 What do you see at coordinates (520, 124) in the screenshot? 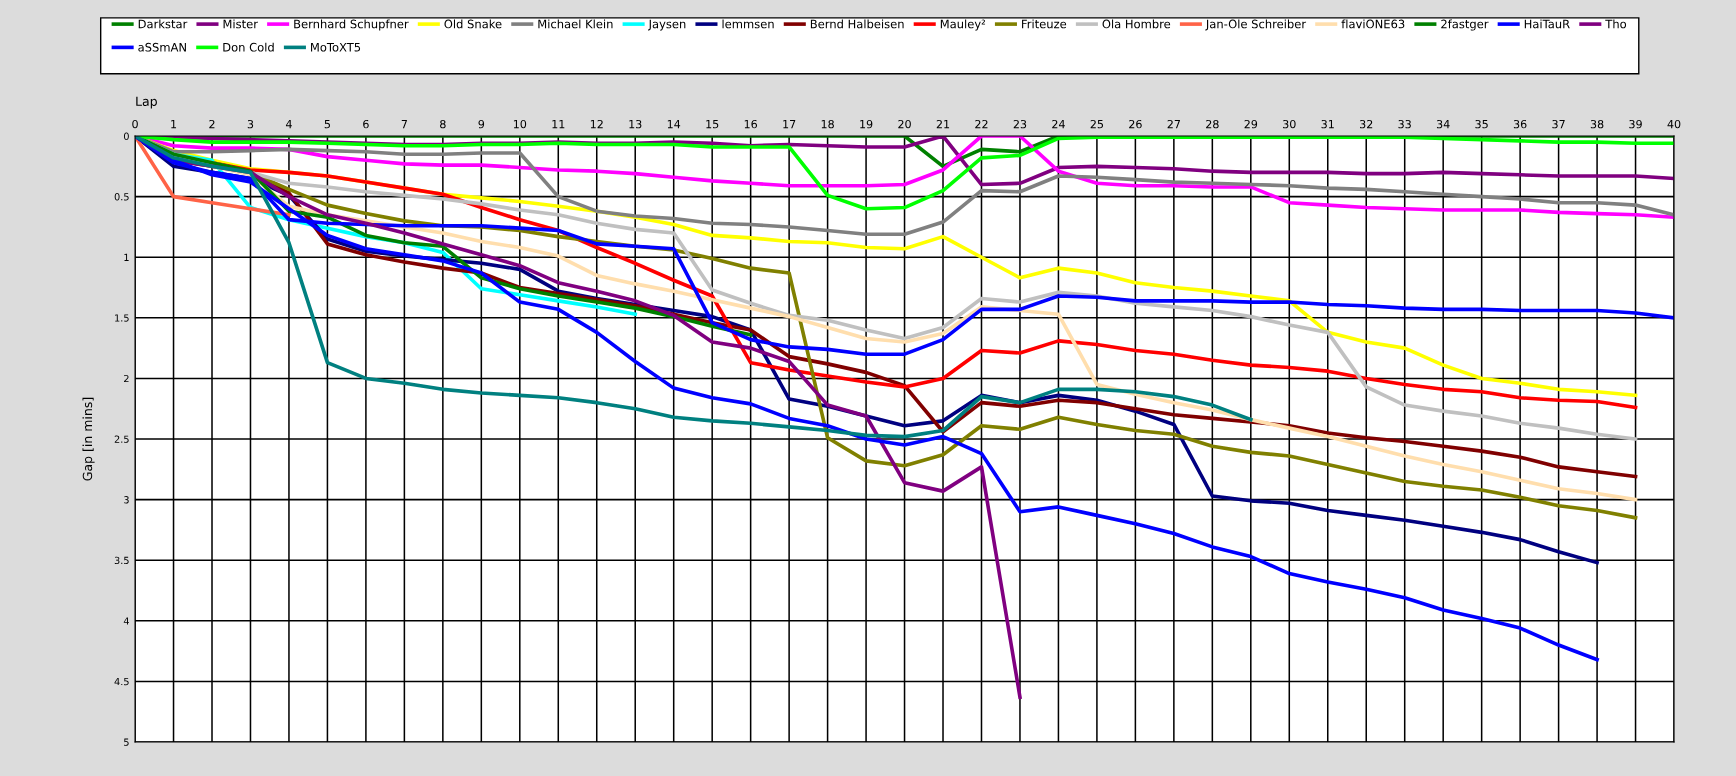
I see `x-tick-label: 10` at bounding box center [520, 124].